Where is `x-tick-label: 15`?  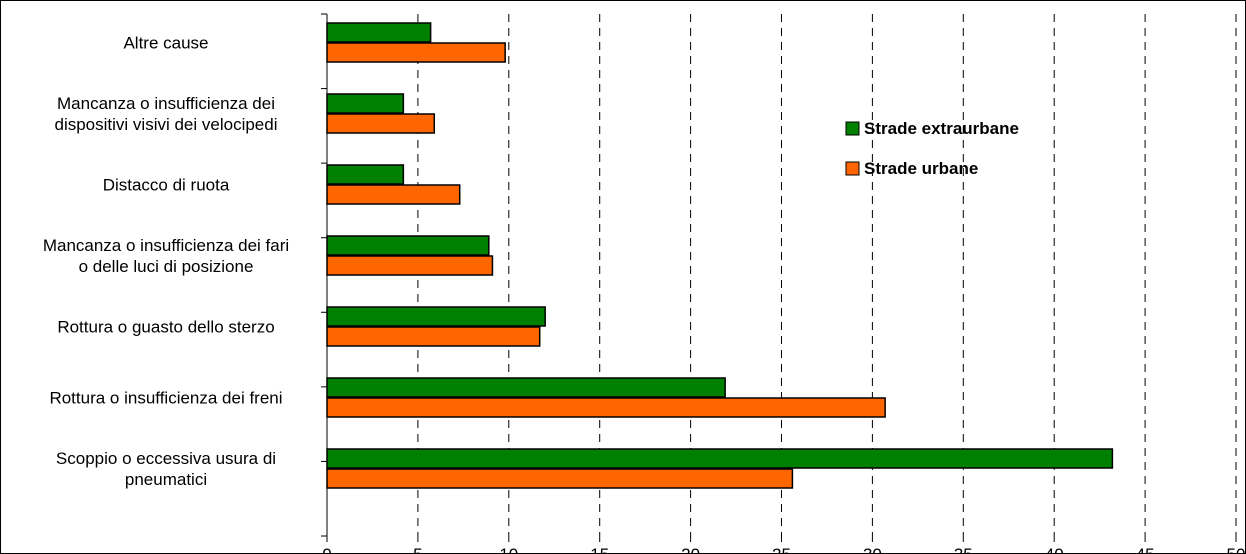
x-tick-label: 15 is located at coordinates (599, 549).